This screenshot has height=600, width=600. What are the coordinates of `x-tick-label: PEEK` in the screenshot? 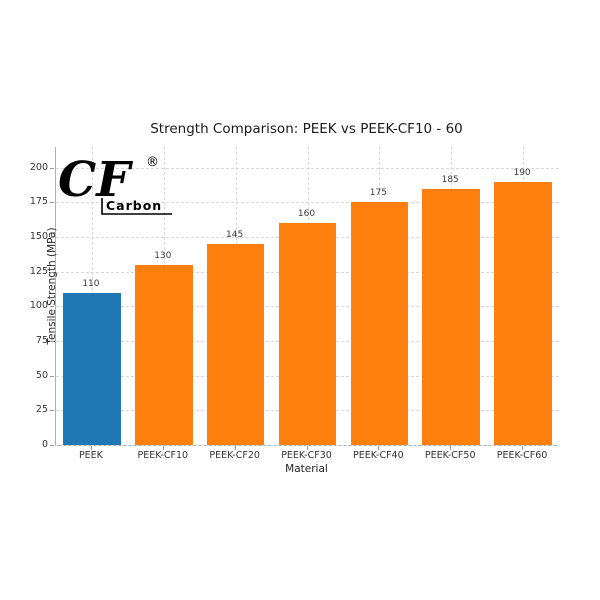 It's located at (90, 455).